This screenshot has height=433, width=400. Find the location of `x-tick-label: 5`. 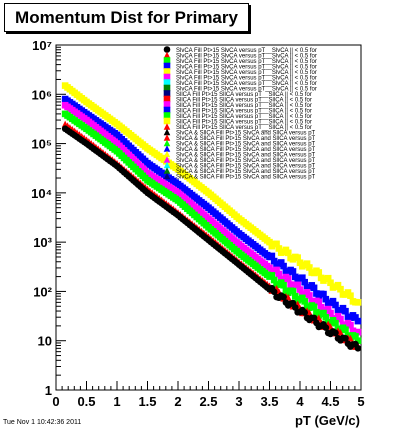

x-tick-label: 5 is located at coordinates (360, 401).